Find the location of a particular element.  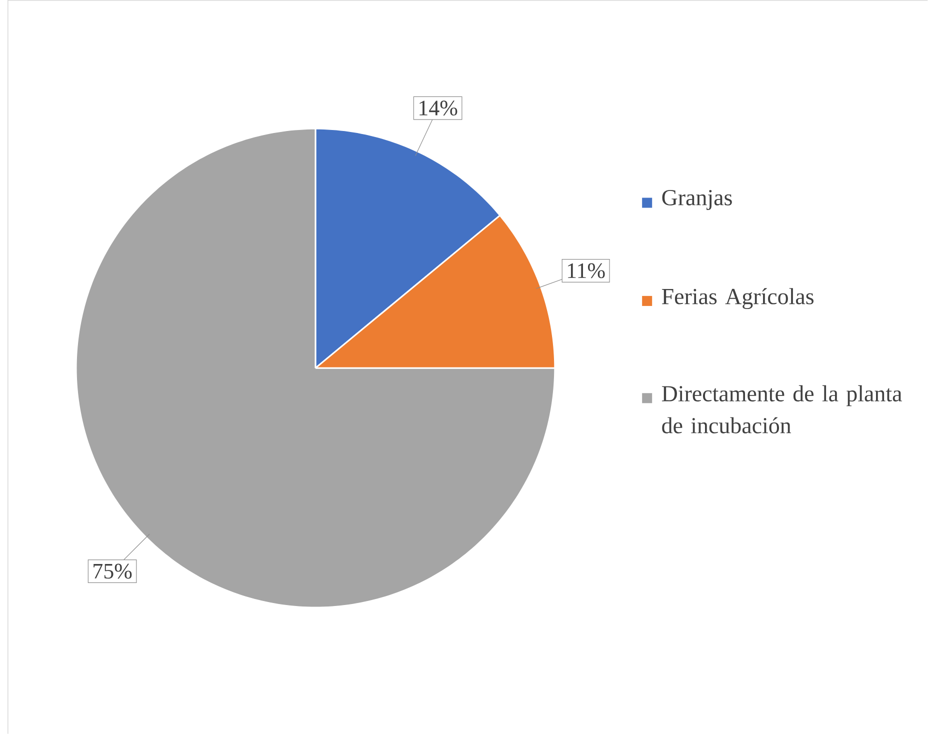

data-label: 11% is located at coordinates (586, 270).